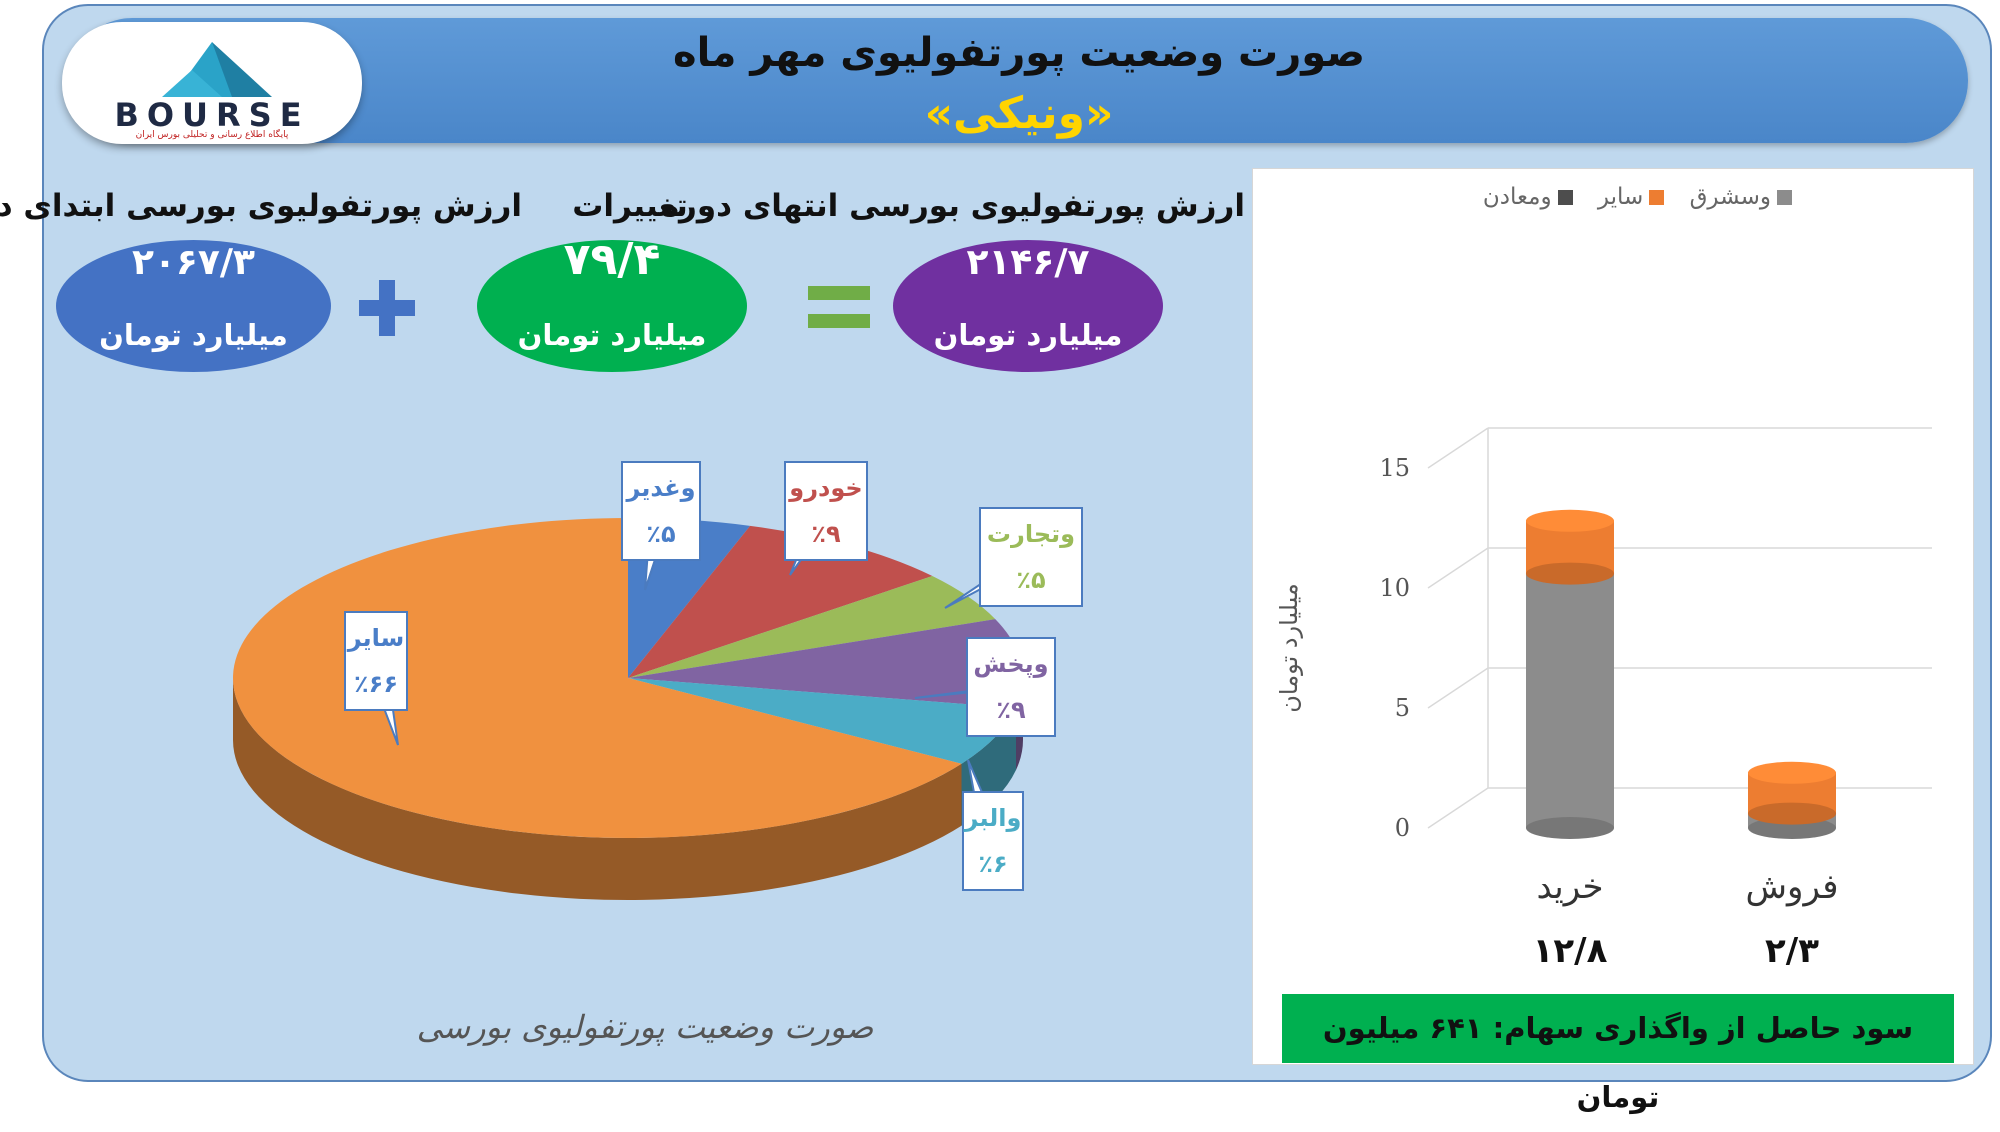 This screenshot has width=2000, height=1132. I want to click on legend-item-series-0: وسشرق, so click(1741, 197).